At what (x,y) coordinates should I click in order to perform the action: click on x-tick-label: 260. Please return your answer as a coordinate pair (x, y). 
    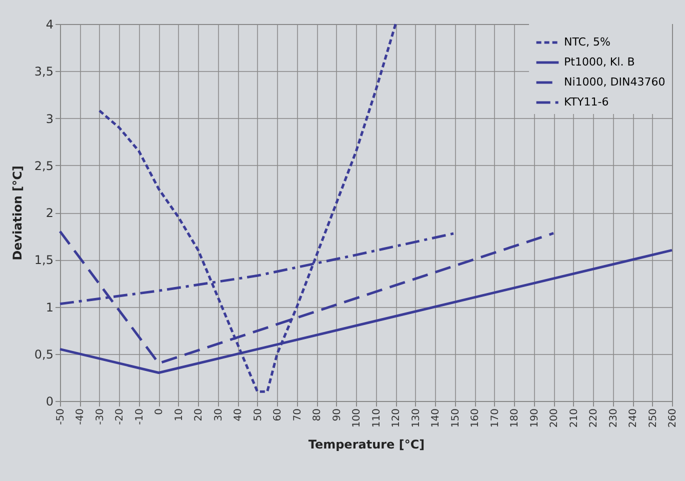
    Looking at the image, I should click on (673, 418).